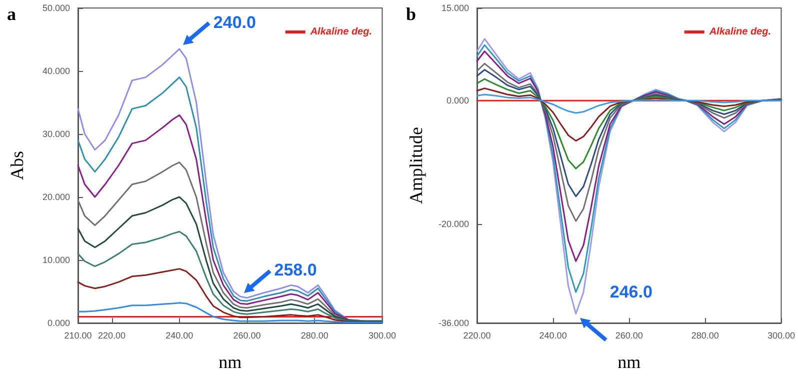  Describe the element at coordinates (295, 270) in the screenshot. I see `annotation: 258.0` at that location.